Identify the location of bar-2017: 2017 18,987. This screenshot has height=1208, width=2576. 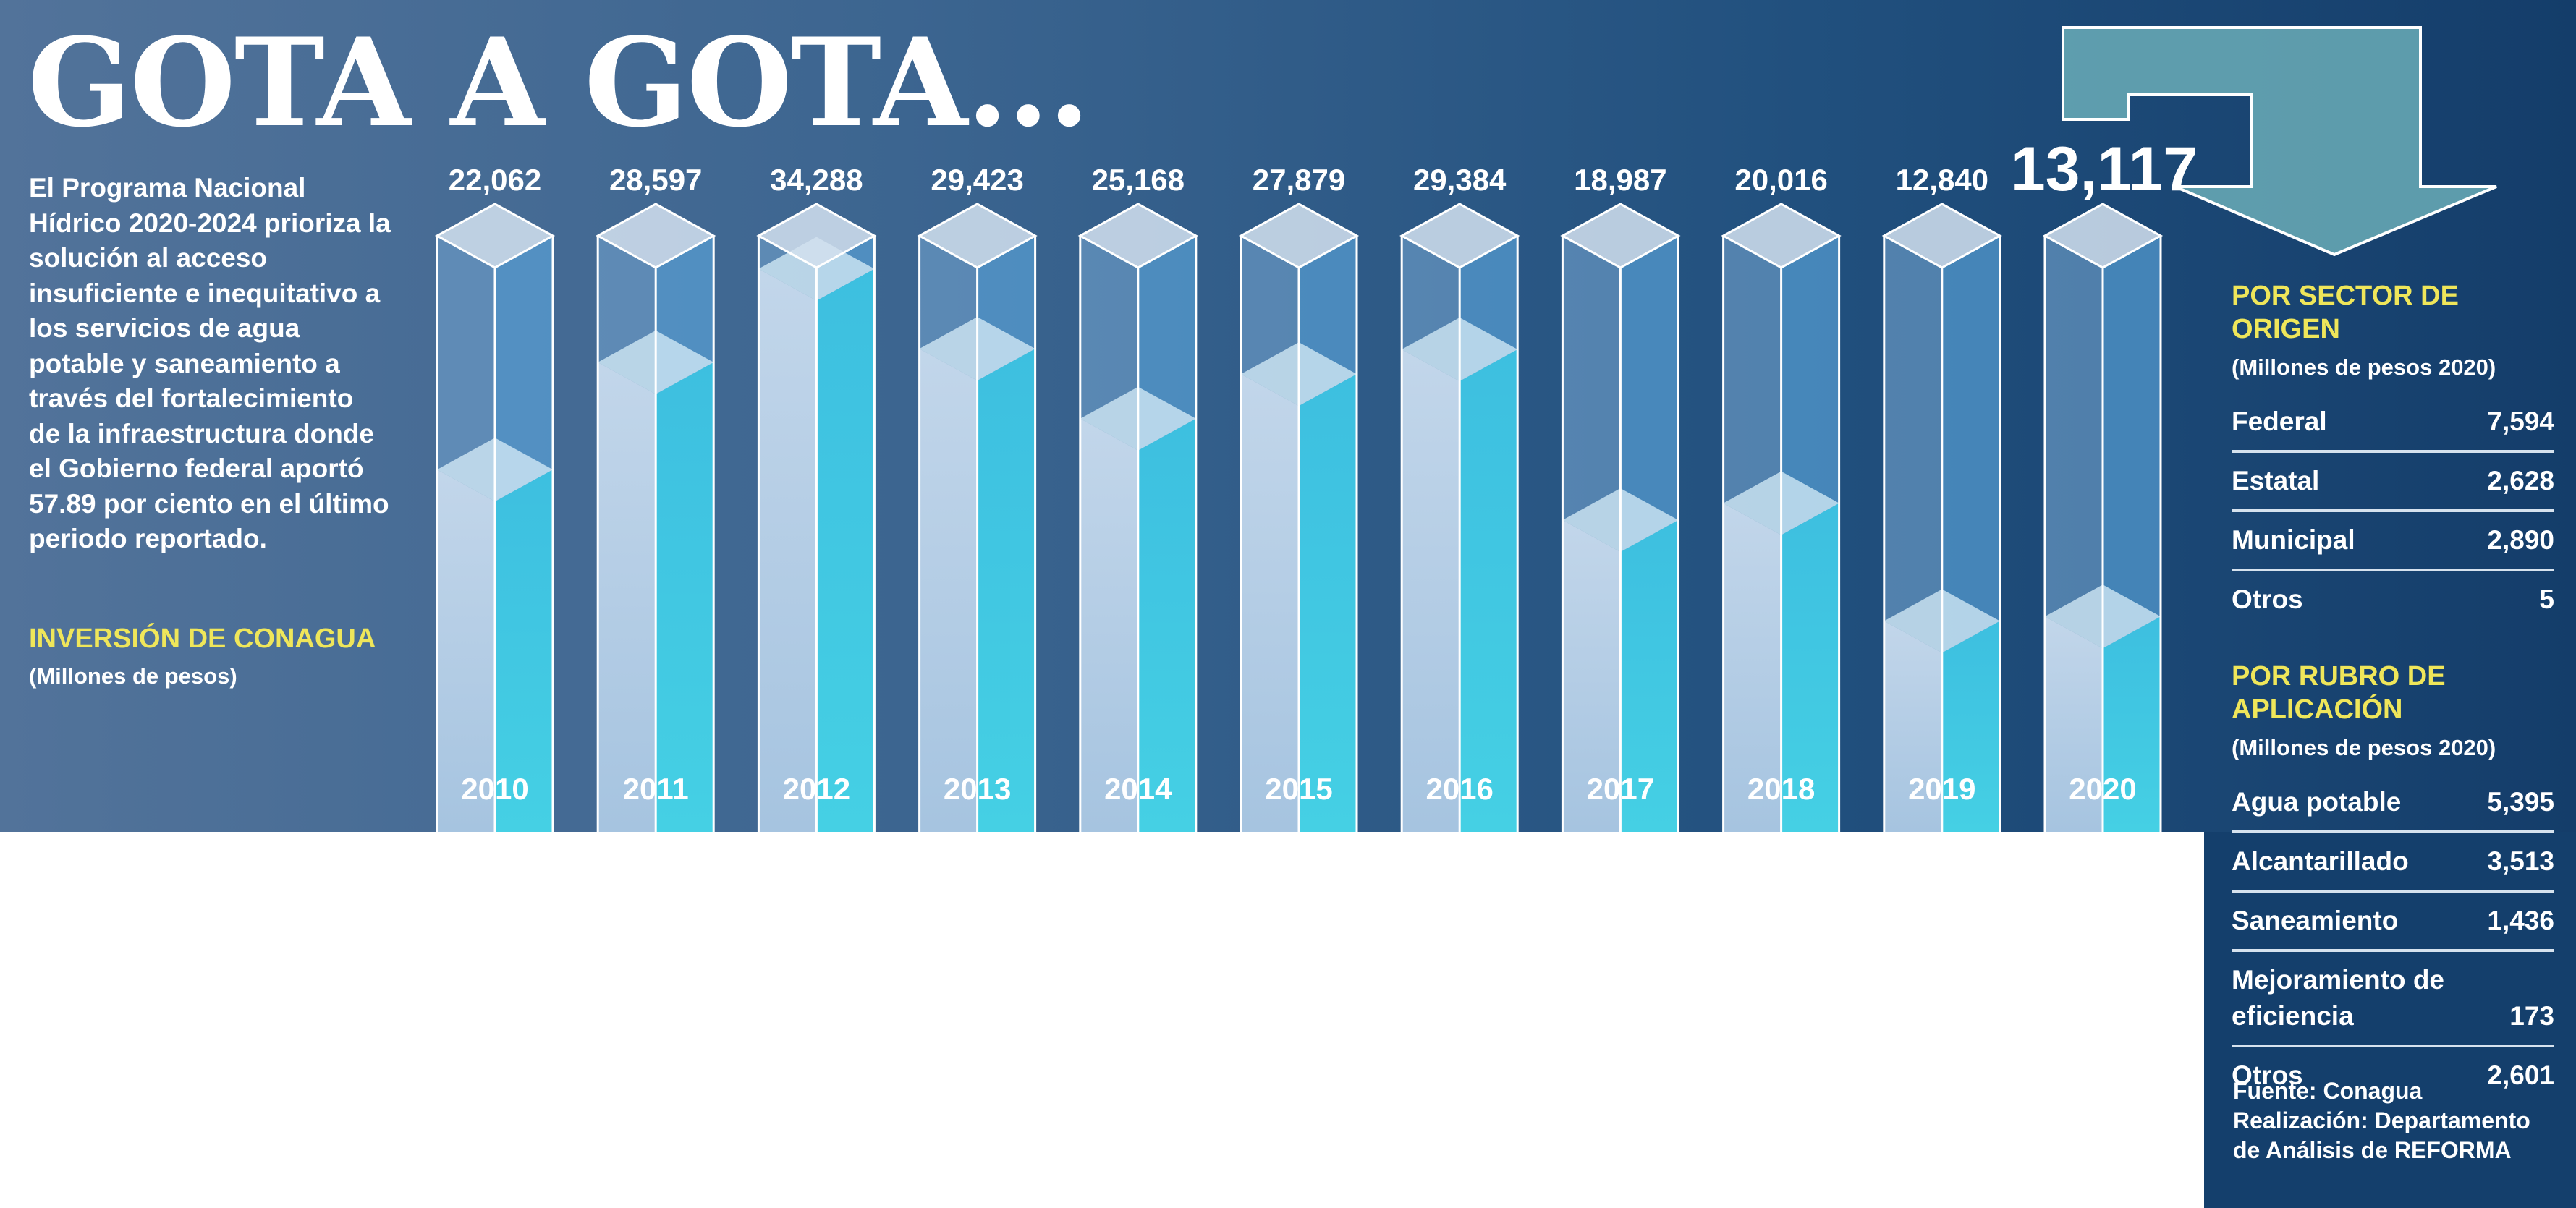
(1620, 497).